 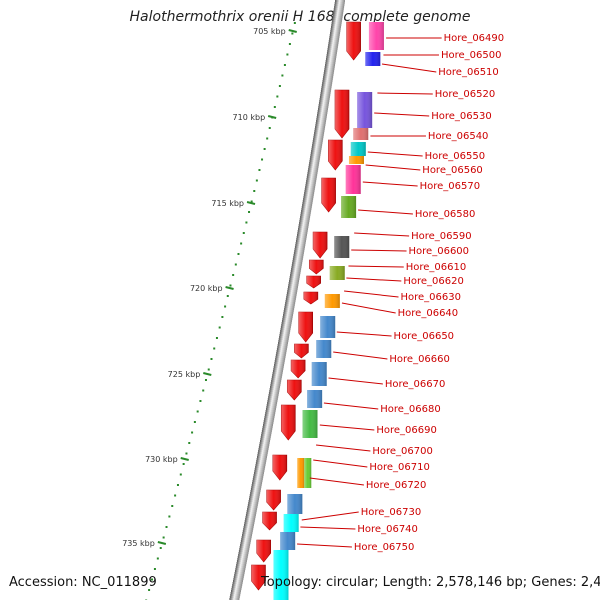 What do you see at coordinates (428, 313) in the screenshot?
I see `gene-label: Hore_06640` at bounding box center [428, 313].